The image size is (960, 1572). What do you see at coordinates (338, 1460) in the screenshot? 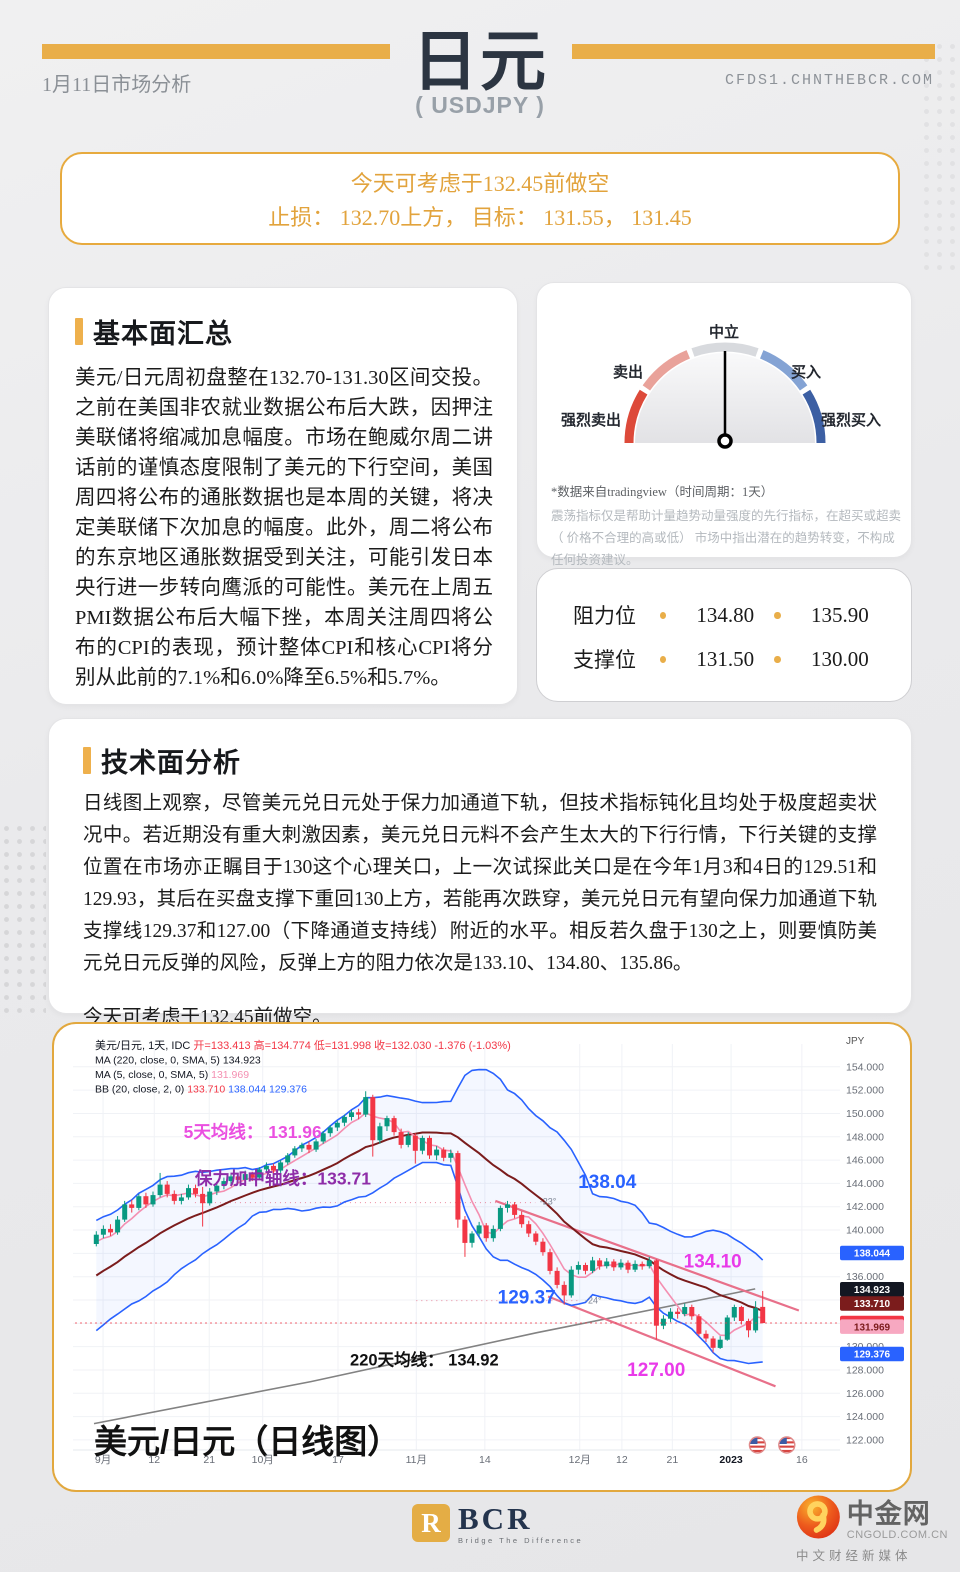
I see `svg-text: 17` at bounding box center [338, 1460].